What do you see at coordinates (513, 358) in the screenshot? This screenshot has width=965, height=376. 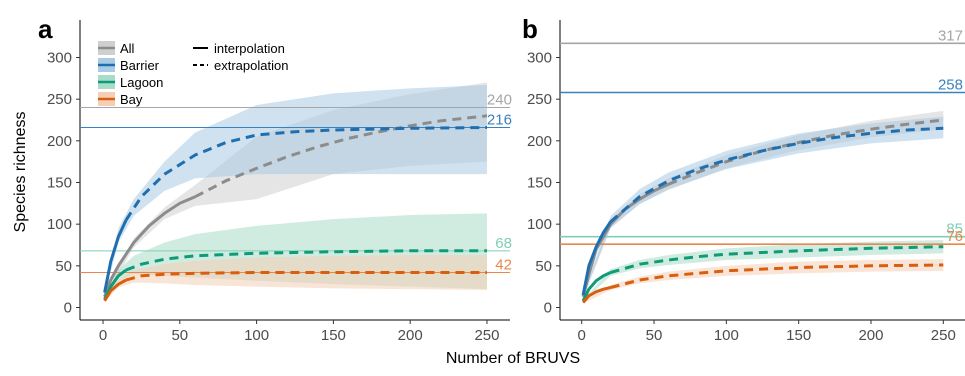 I see `x-axis-title: Number of BRUVS` at bounding box center [513, 358].